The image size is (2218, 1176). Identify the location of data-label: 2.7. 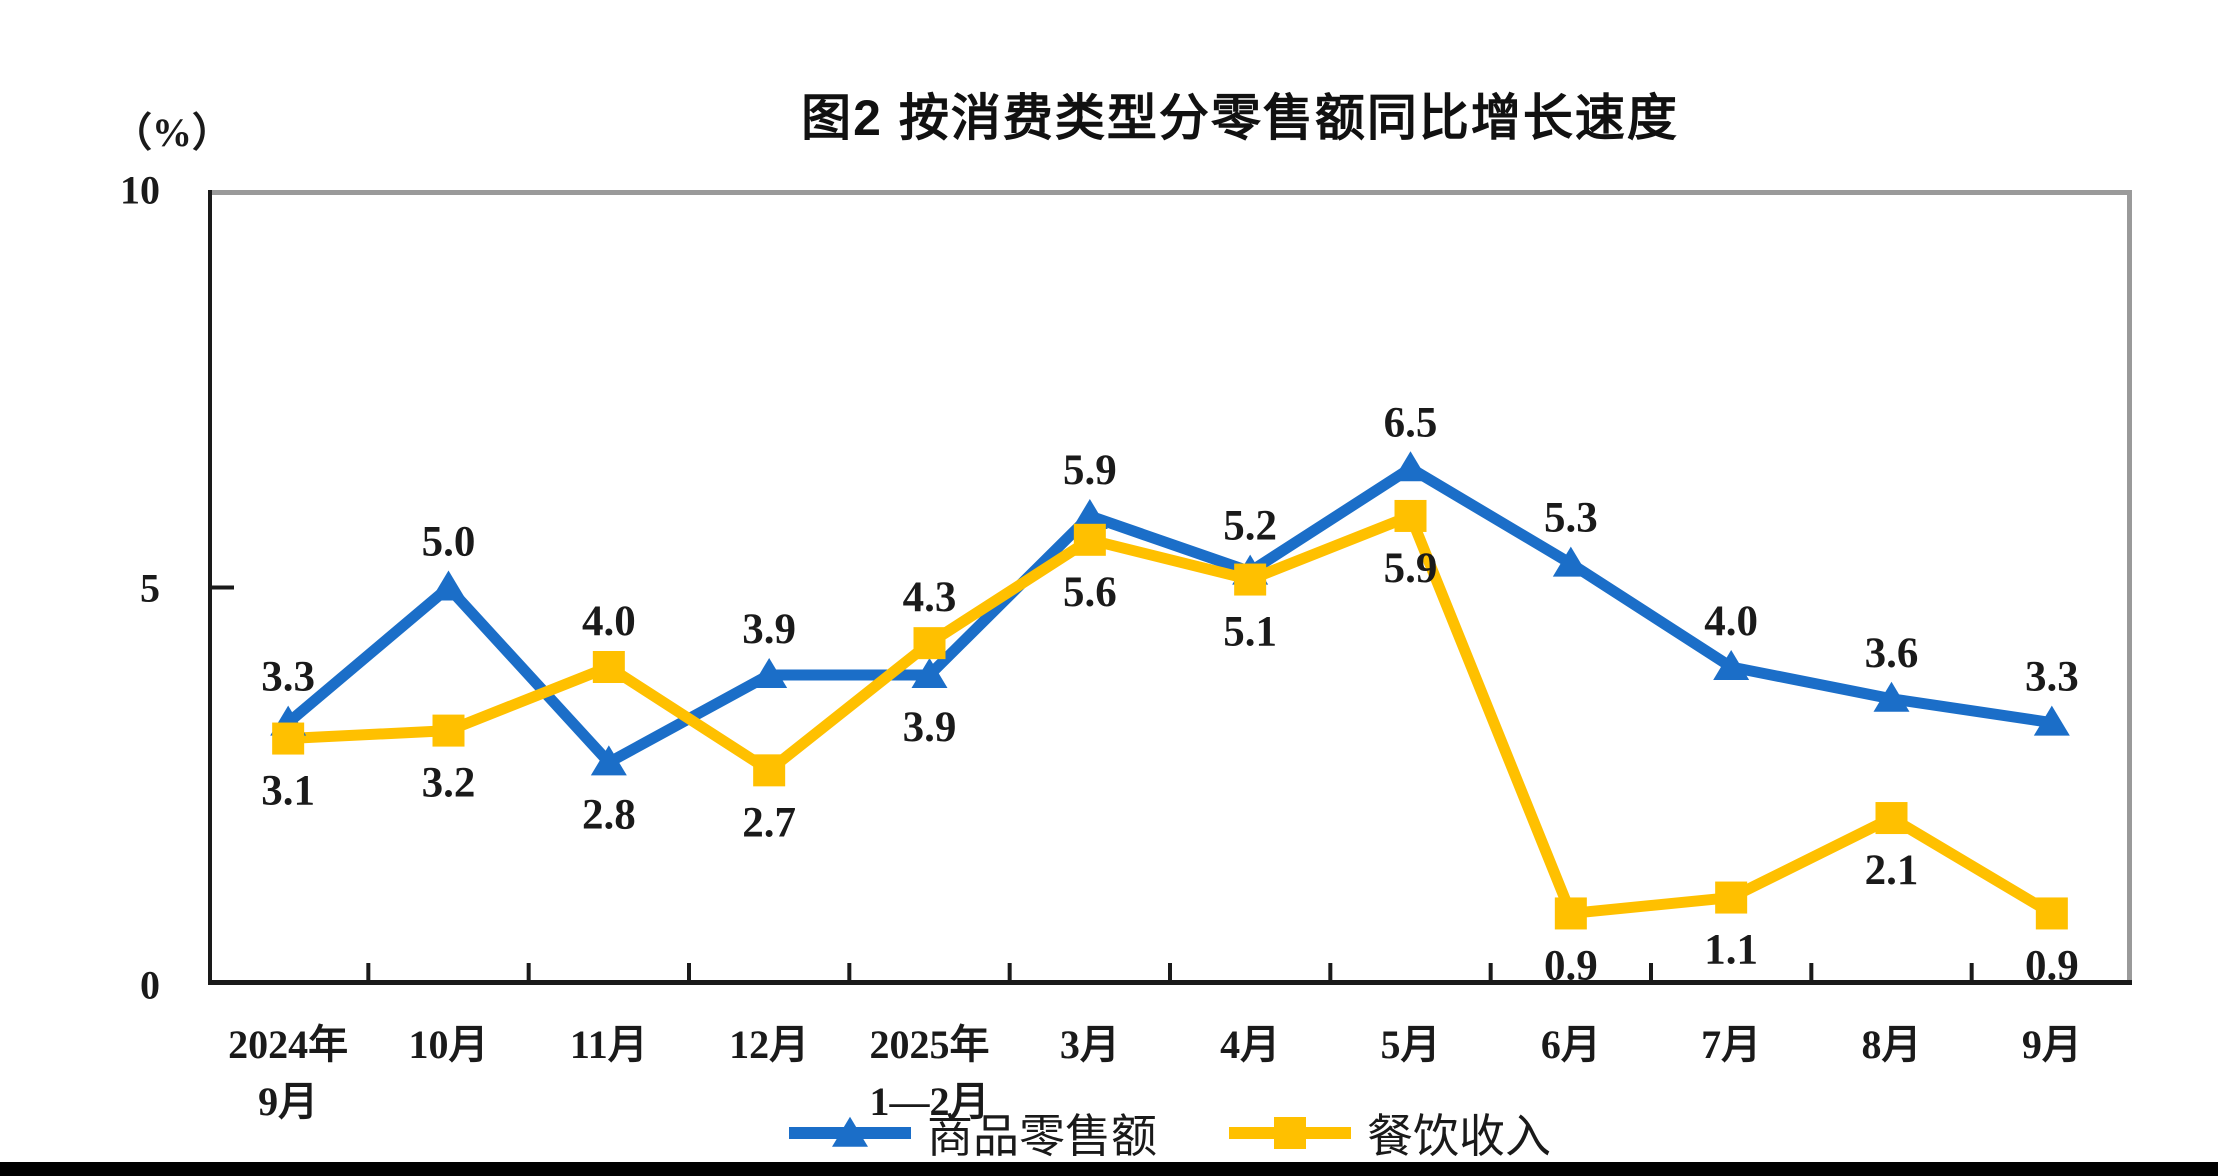
(769, 822).